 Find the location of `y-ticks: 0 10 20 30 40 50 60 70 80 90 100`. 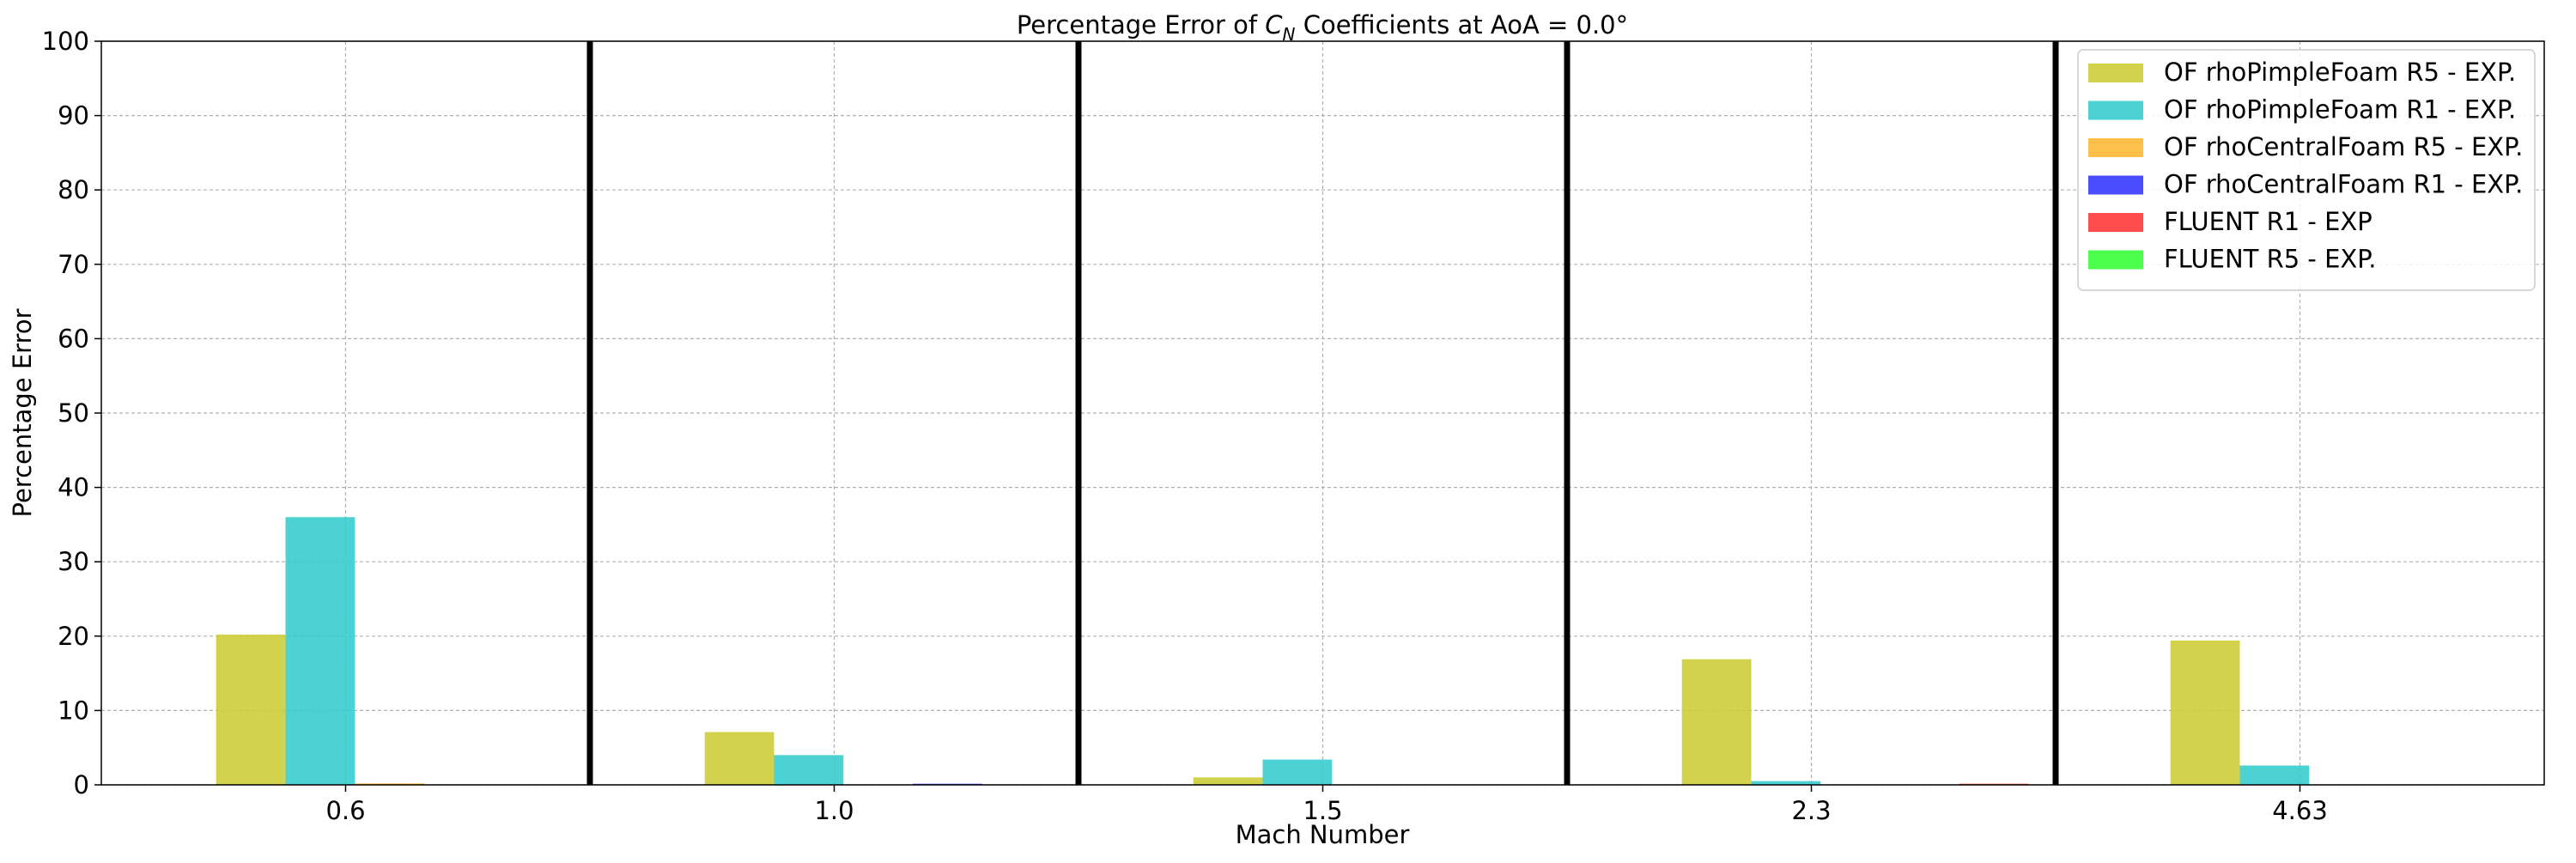

y-ticks: 0 10 20 30 40 50 60 70 80 90 100 is located at coordinates (71, 413).